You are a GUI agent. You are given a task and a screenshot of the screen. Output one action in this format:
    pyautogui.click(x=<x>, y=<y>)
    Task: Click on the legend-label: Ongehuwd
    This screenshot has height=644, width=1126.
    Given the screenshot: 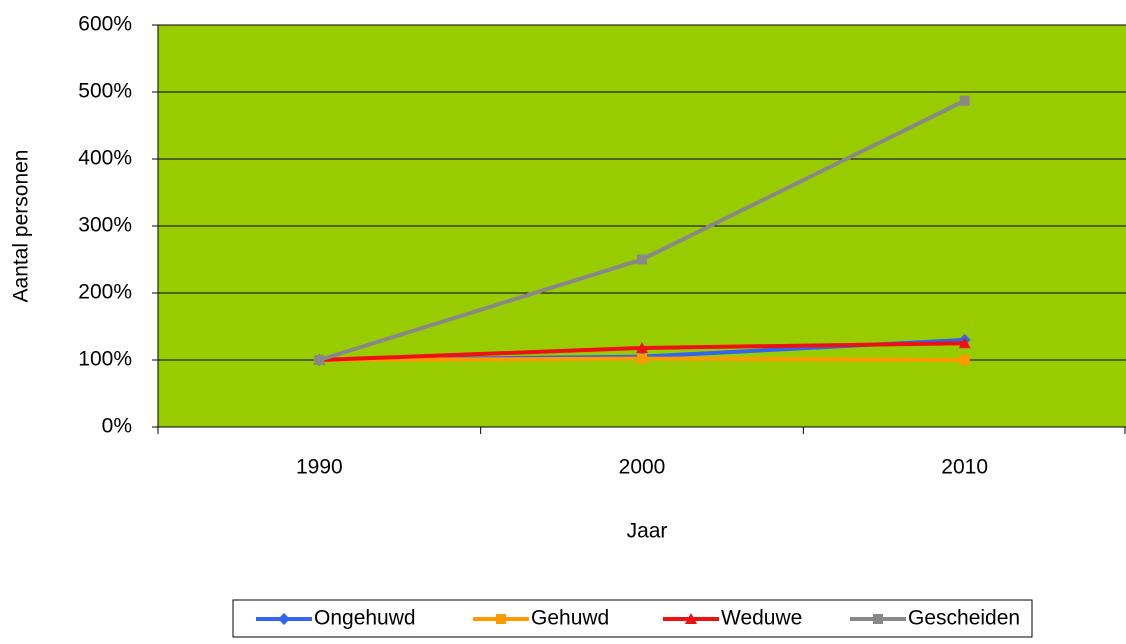 What is the action you would take?
    pyautogui.click(x=365, y=618)
    